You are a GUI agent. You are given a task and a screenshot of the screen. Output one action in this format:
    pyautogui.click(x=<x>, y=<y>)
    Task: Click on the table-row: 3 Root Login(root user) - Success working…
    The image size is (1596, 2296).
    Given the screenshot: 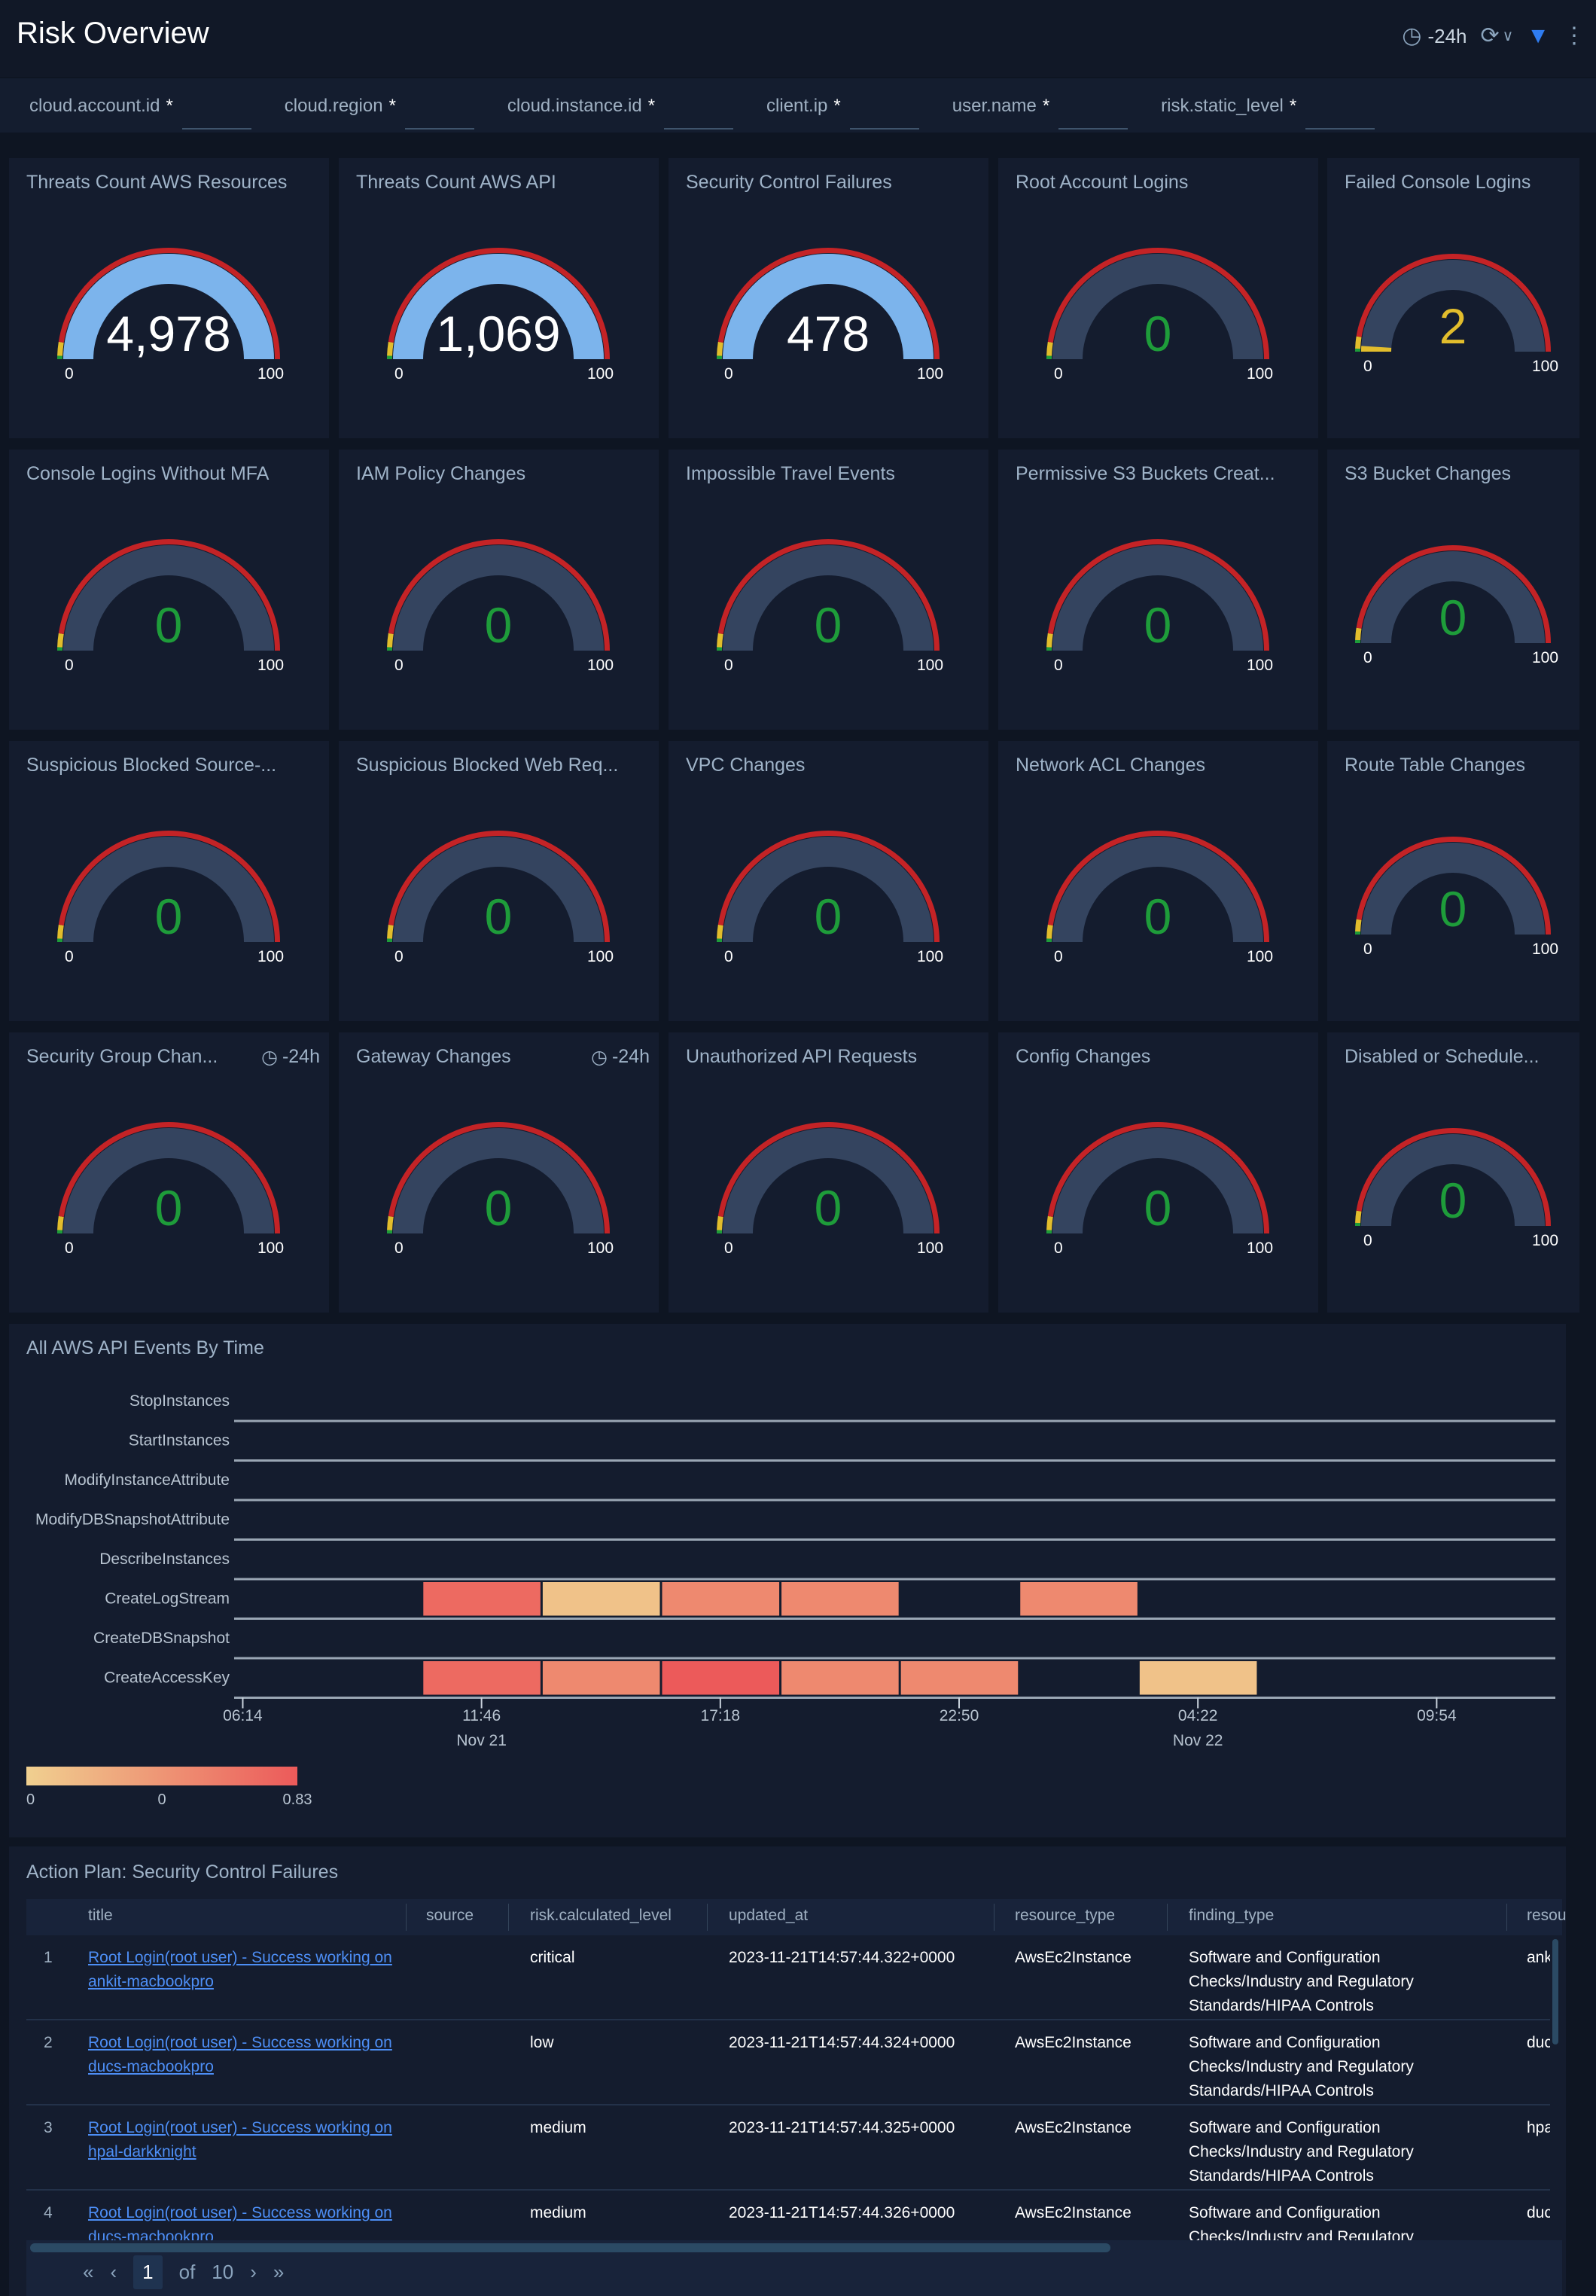 What is the action you would take?
    pyautogui.click(x=788, y=2148)
    